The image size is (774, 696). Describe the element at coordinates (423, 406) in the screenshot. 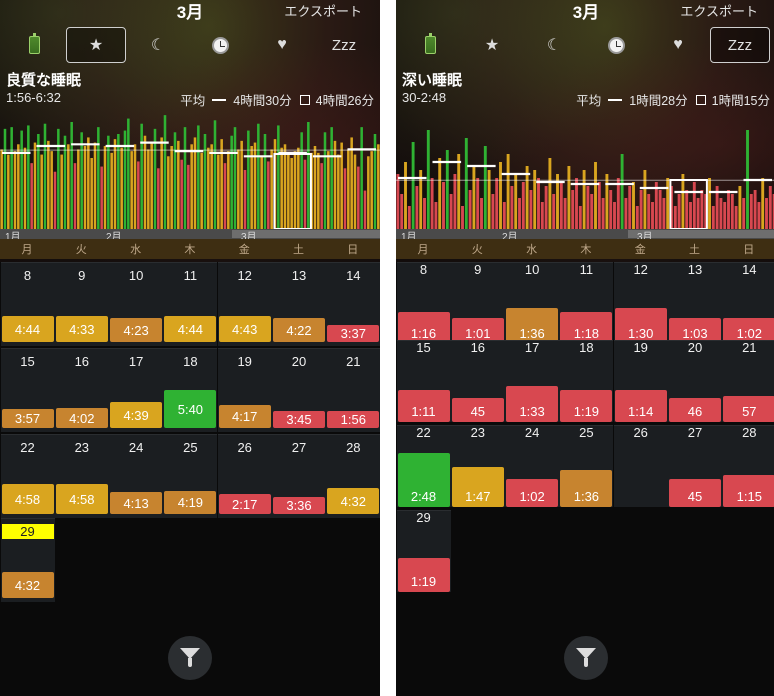

I see `sleep-value-bar: 1:11` at that location.